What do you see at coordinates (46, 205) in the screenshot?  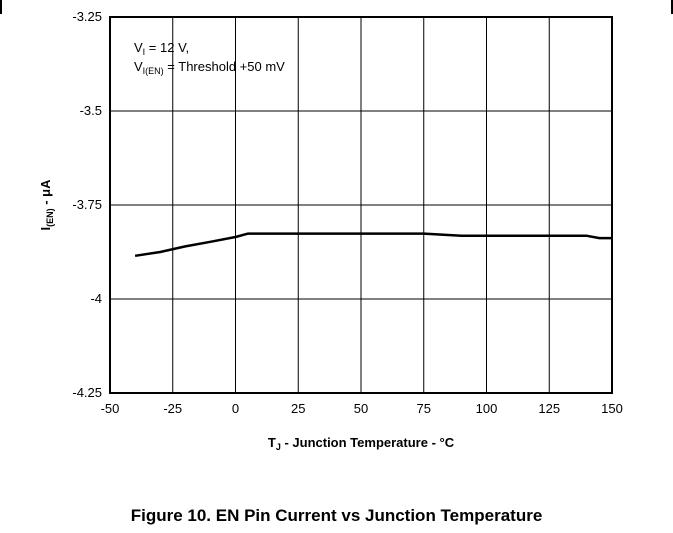 I see `y-axis-title: I(EN) - μA` at bounding box center [46, 205].